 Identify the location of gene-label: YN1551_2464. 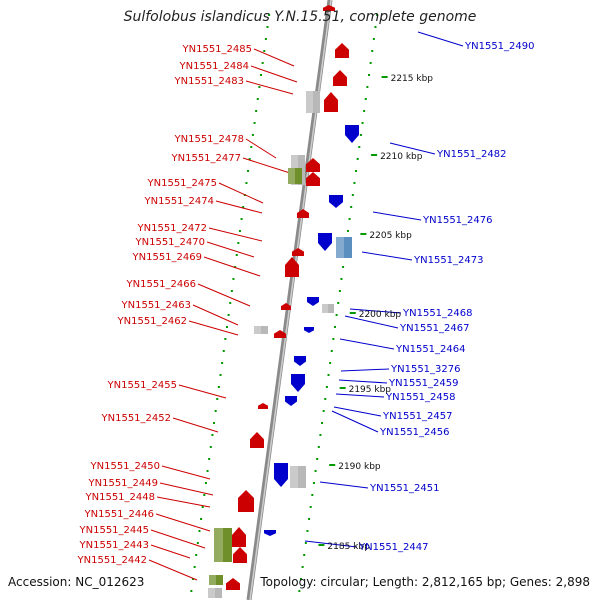
(430, 349).